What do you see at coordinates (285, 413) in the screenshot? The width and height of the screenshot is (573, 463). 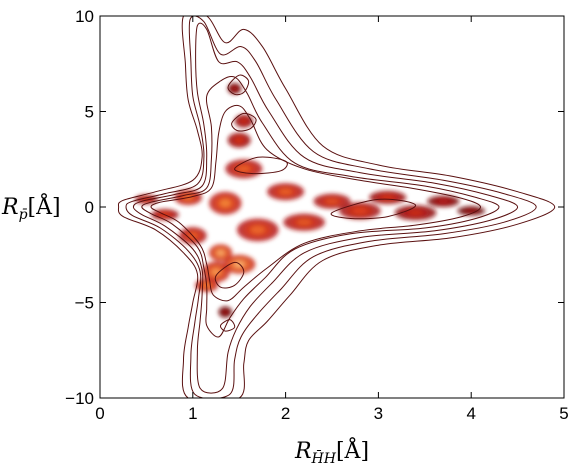 I see `x-tick-label-2: 2` at bounding box center [285, 413].